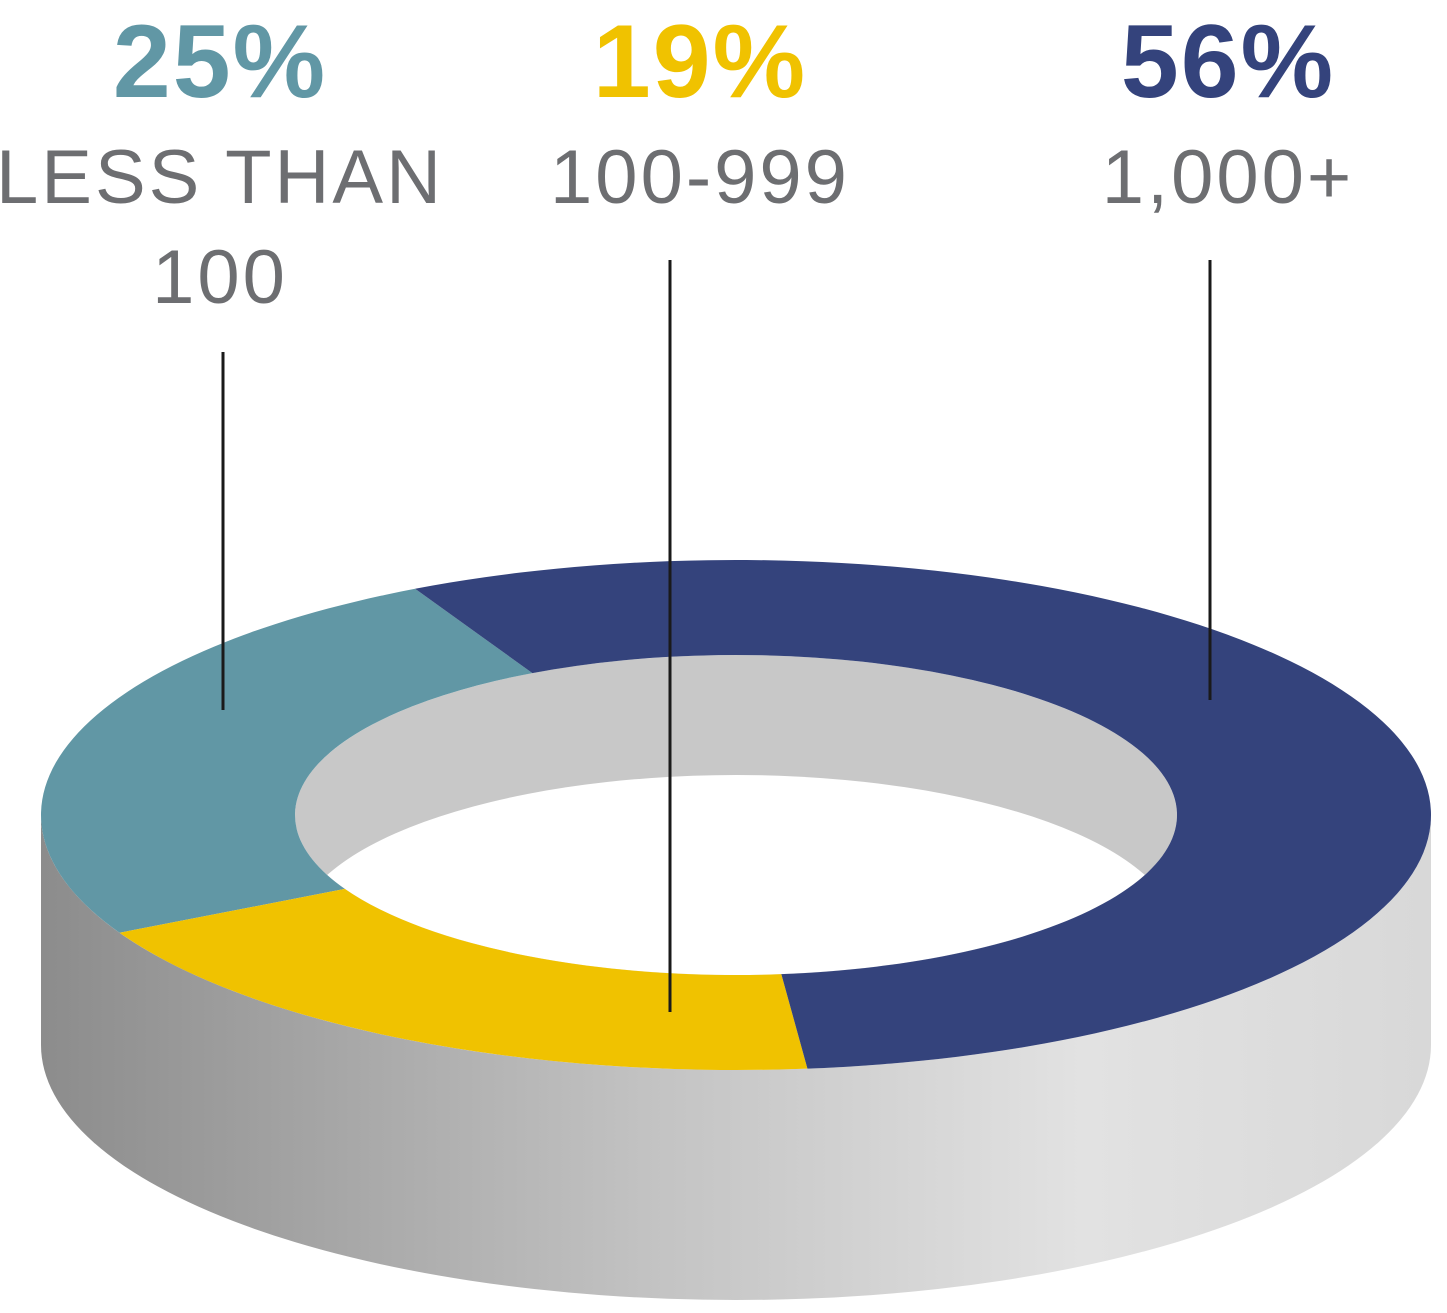  I want to click on hole-opening, so click(736, 875).